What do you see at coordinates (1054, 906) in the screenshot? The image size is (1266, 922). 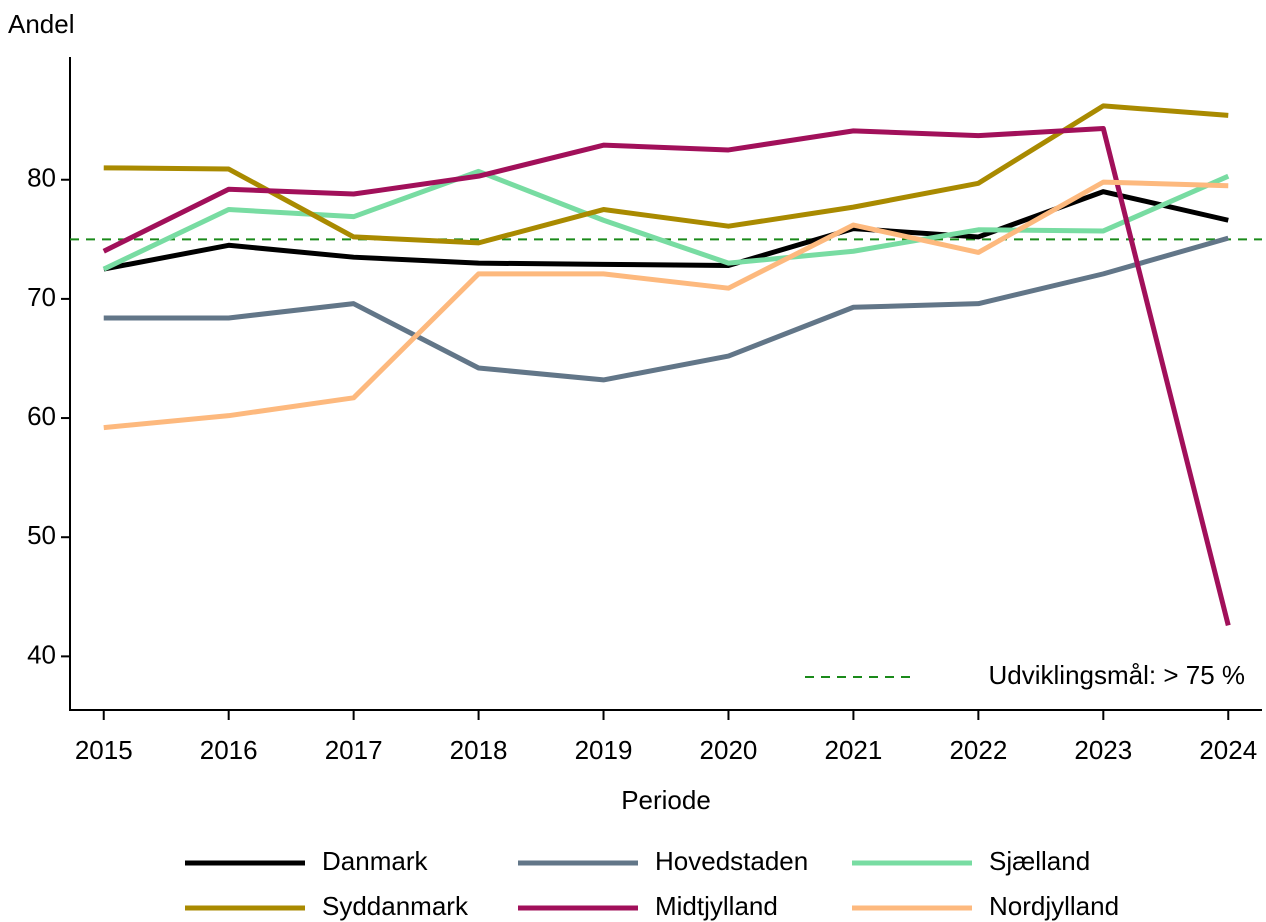 I see `legend-label: Nordjylland` at bounding box center [1054, 906].